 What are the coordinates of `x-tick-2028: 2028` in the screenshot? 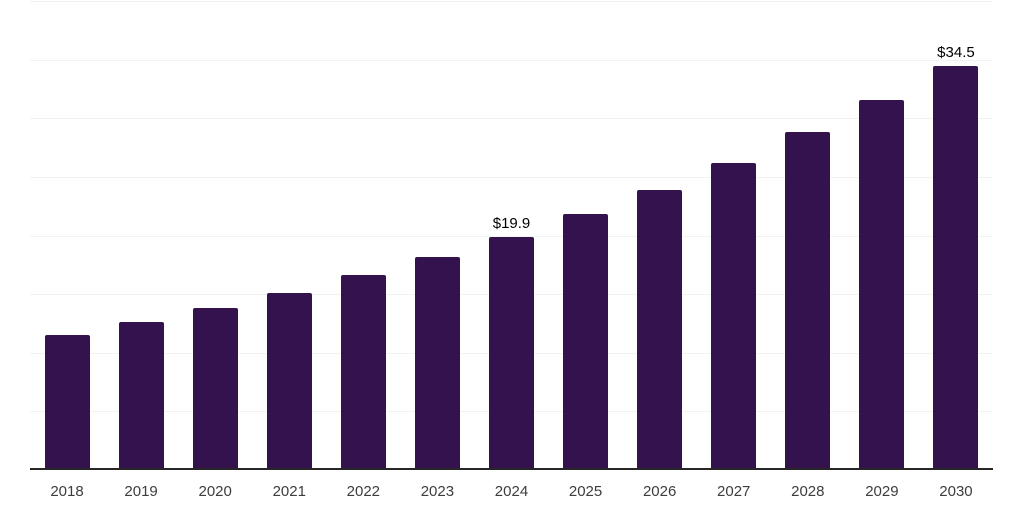 It's located at (808, 491).